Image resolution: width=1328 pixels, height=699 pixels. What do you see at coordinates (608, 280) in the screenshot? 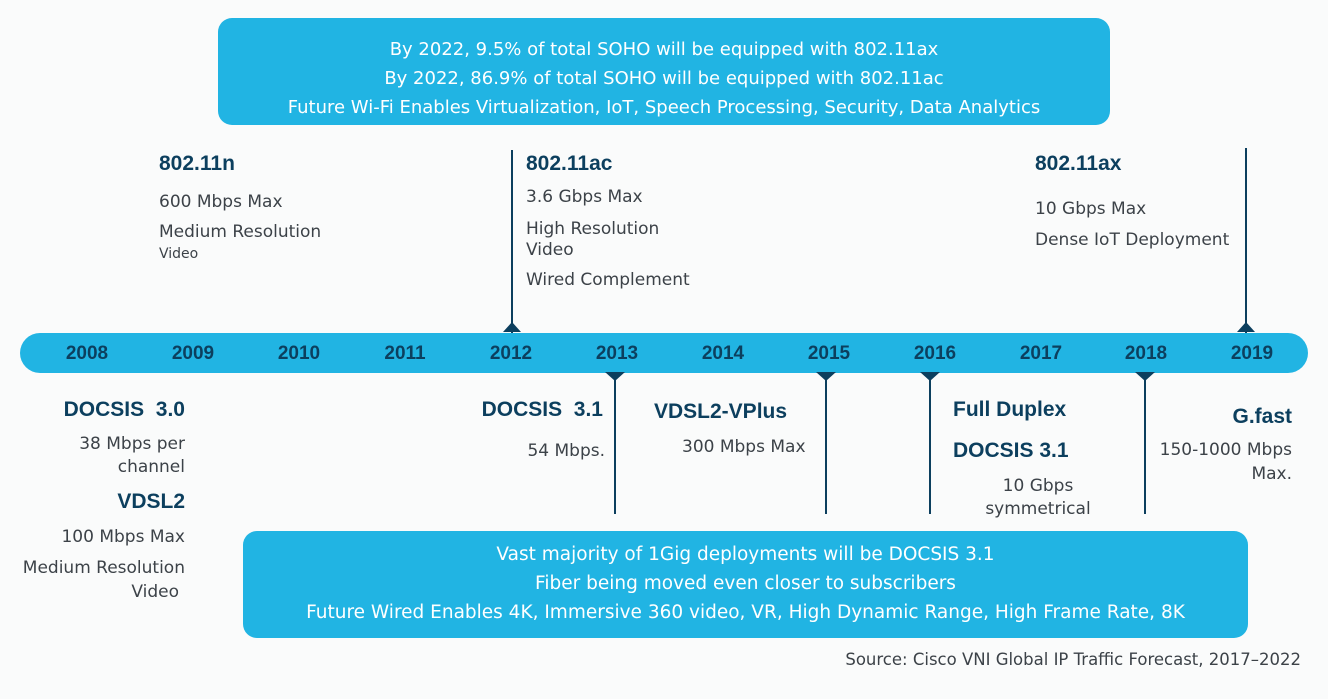
I see `wifi-802-11ac-complement: Wired Complement` at bounding box center [608, 280].